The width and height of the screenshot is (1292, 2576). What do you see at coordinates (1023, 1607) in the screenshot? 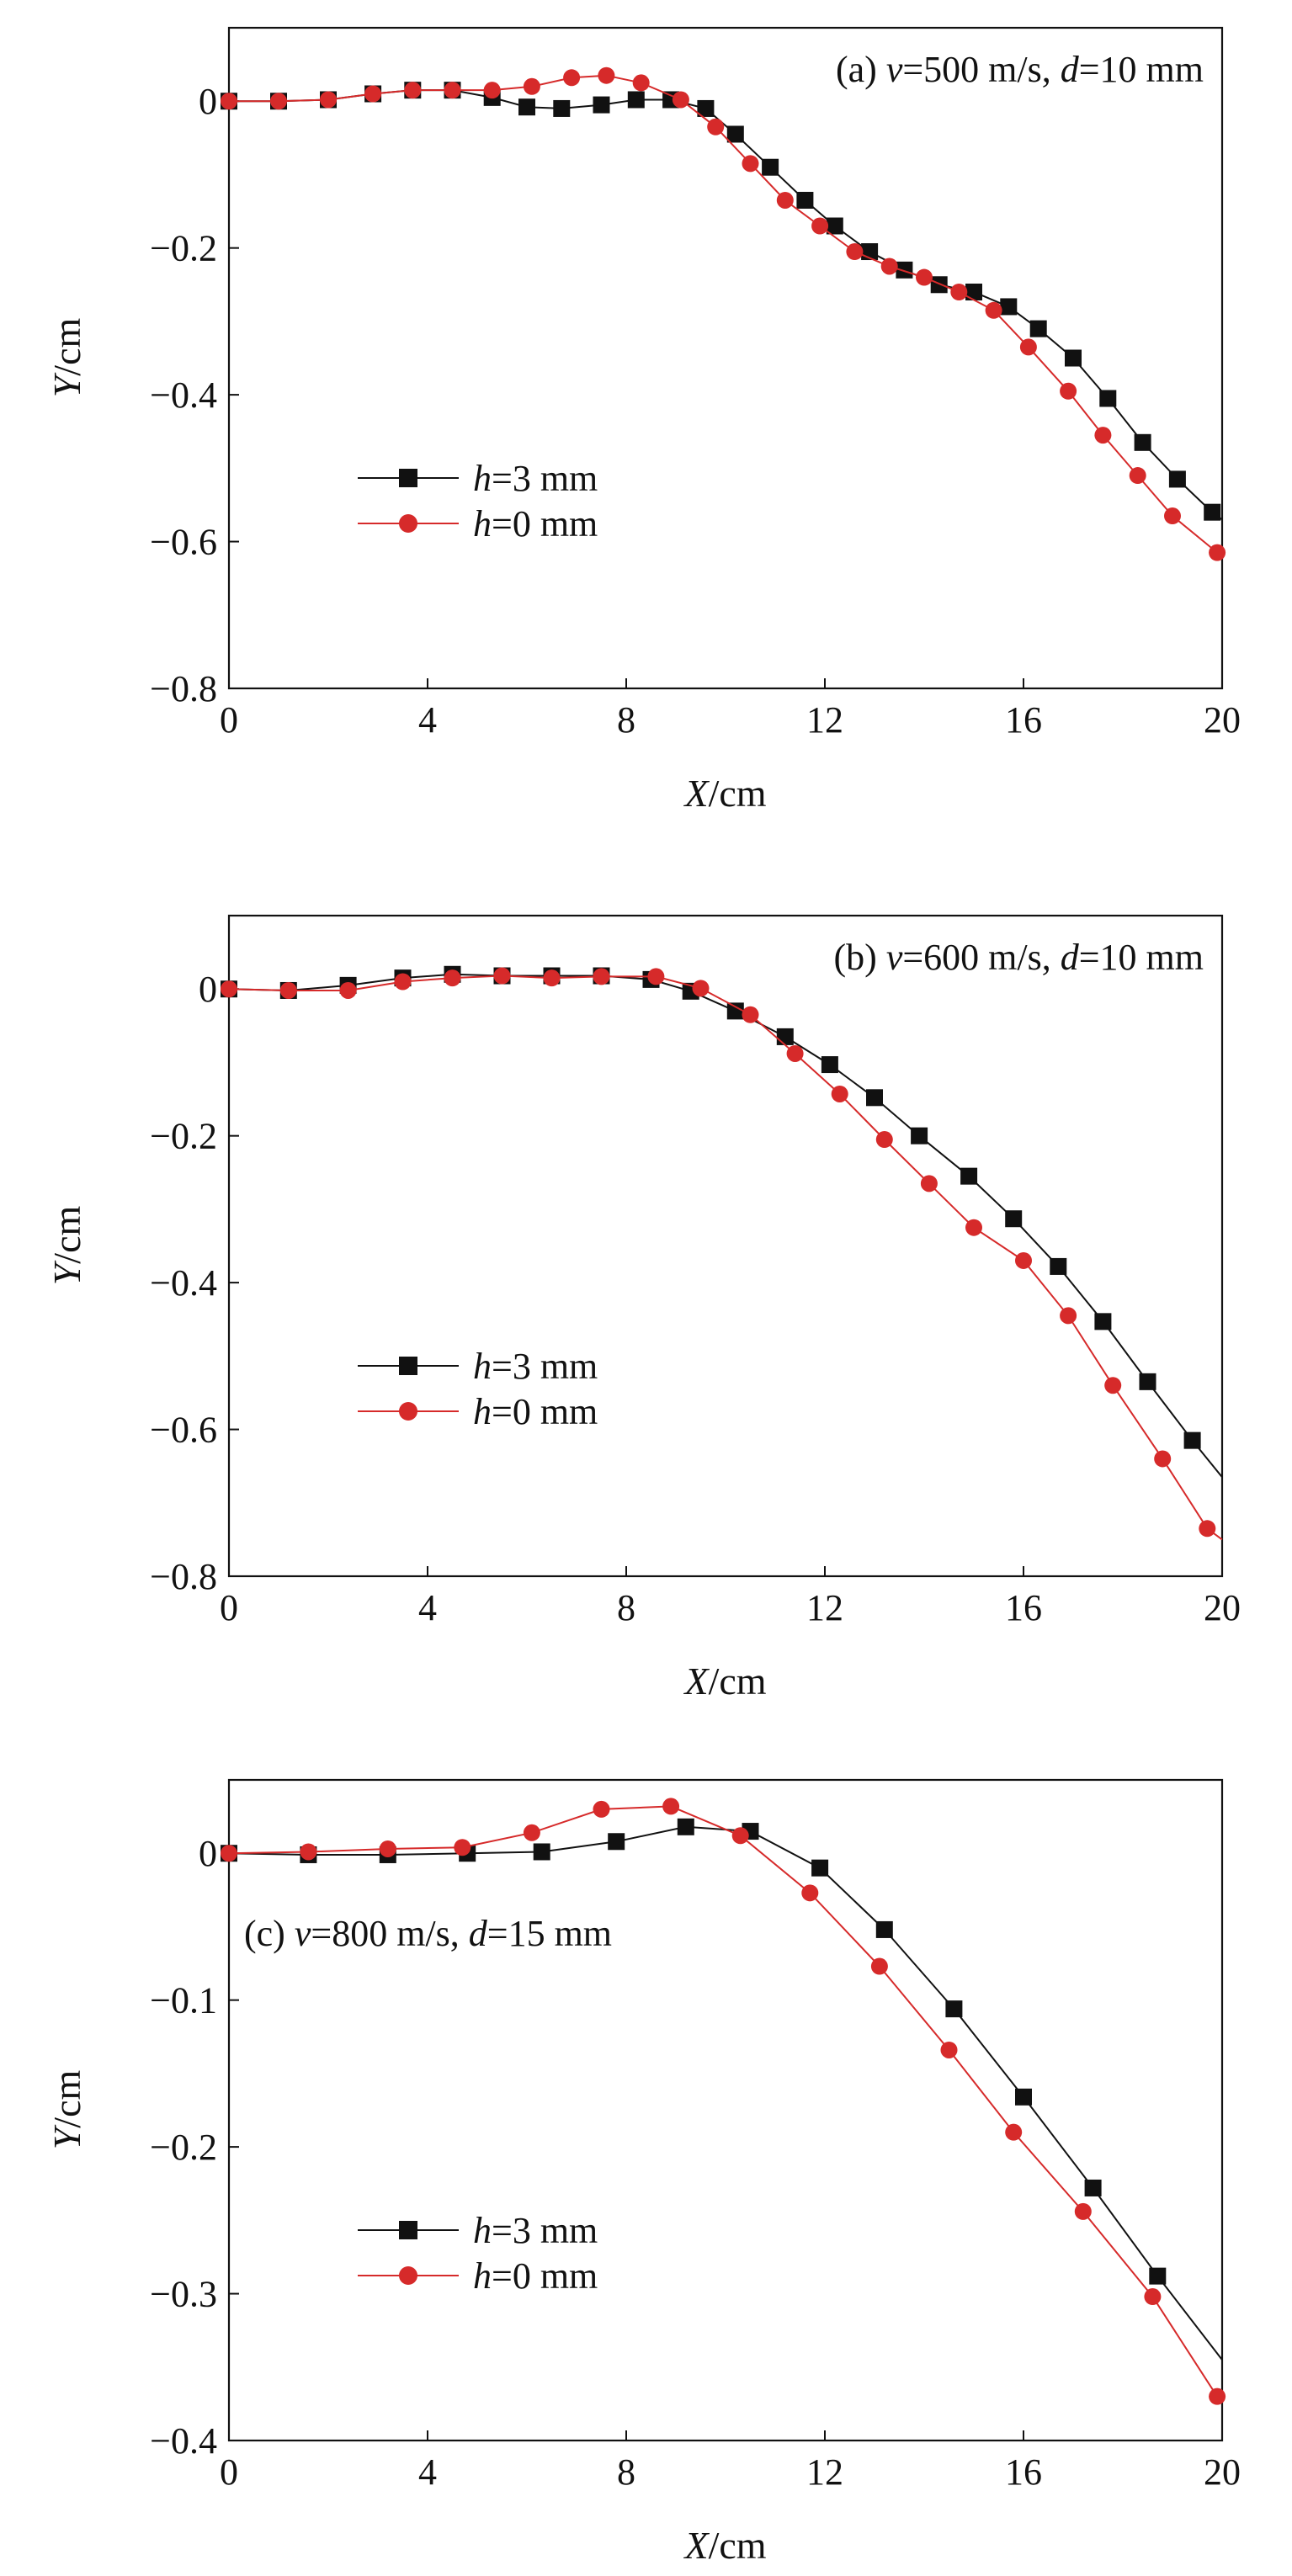
I see `x-tick-label: 16` at bounding box center [1023, 1607].